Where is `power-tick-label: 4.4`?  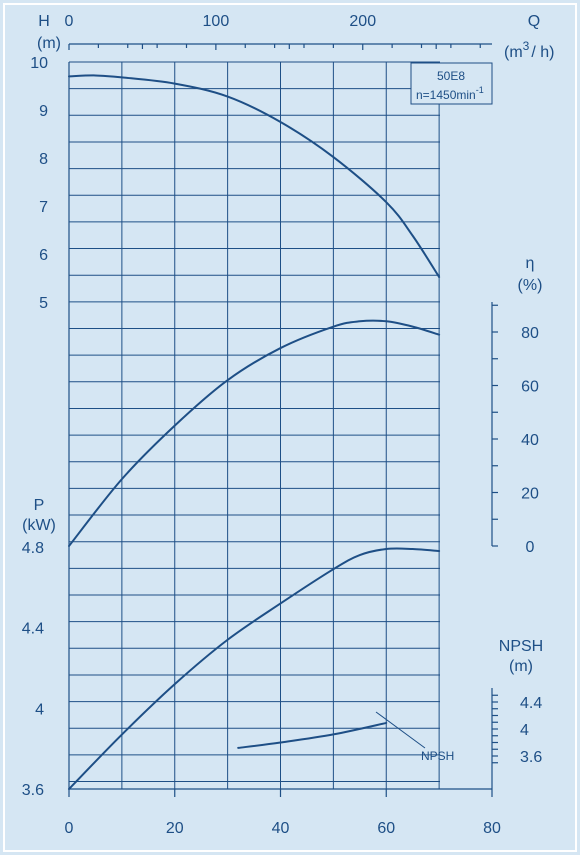
power-tick-label: 4.4 is located at coordinates (33, 629).